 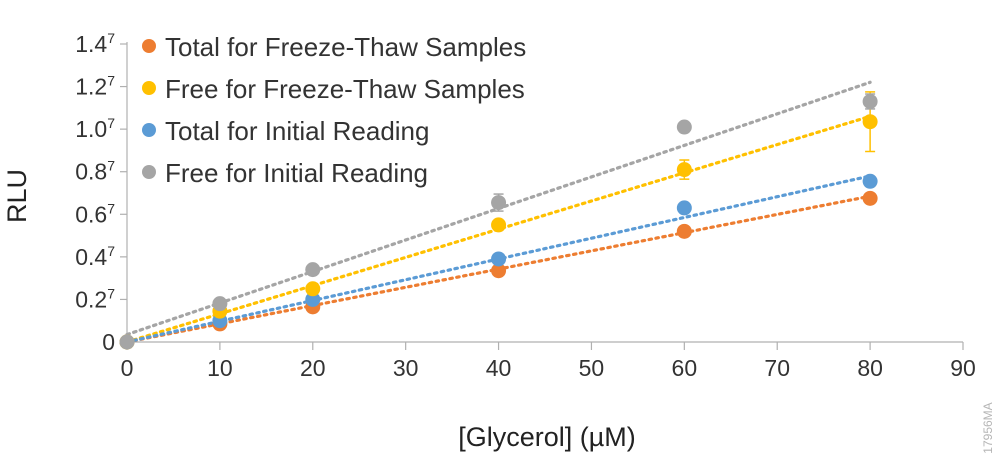 What do you see at coordinates (95, 128) in the screenshot?
I see `y-tick-label: 1.07` at bounding box center [95, 128].